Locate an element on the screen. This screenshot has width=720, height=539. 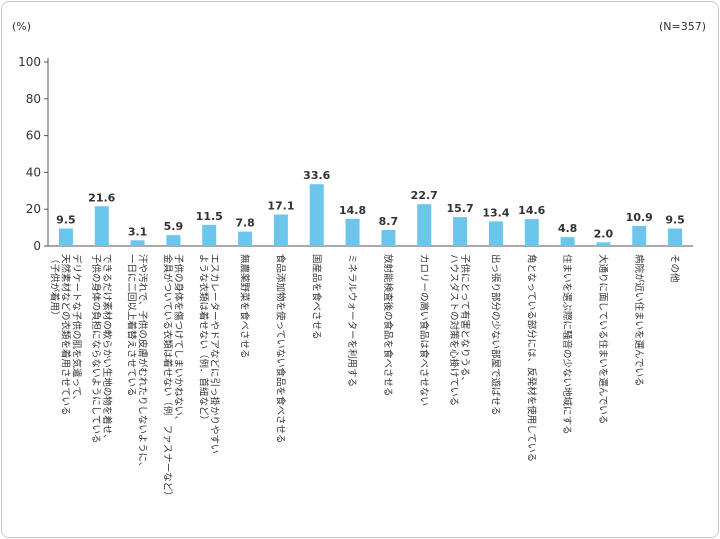
category-label: 汗や汚れで、子供の皮膚がむれたりしないように、一日に二回以上着替えさせている is located at coordinates (137, 362).